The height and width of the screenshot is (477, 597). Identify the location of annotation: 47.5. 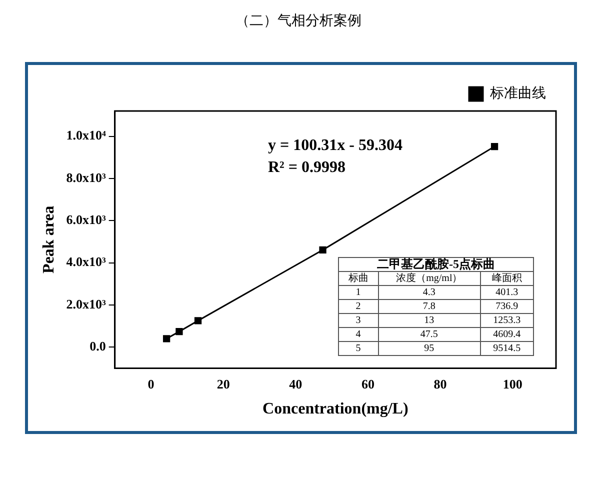
(429, 335).